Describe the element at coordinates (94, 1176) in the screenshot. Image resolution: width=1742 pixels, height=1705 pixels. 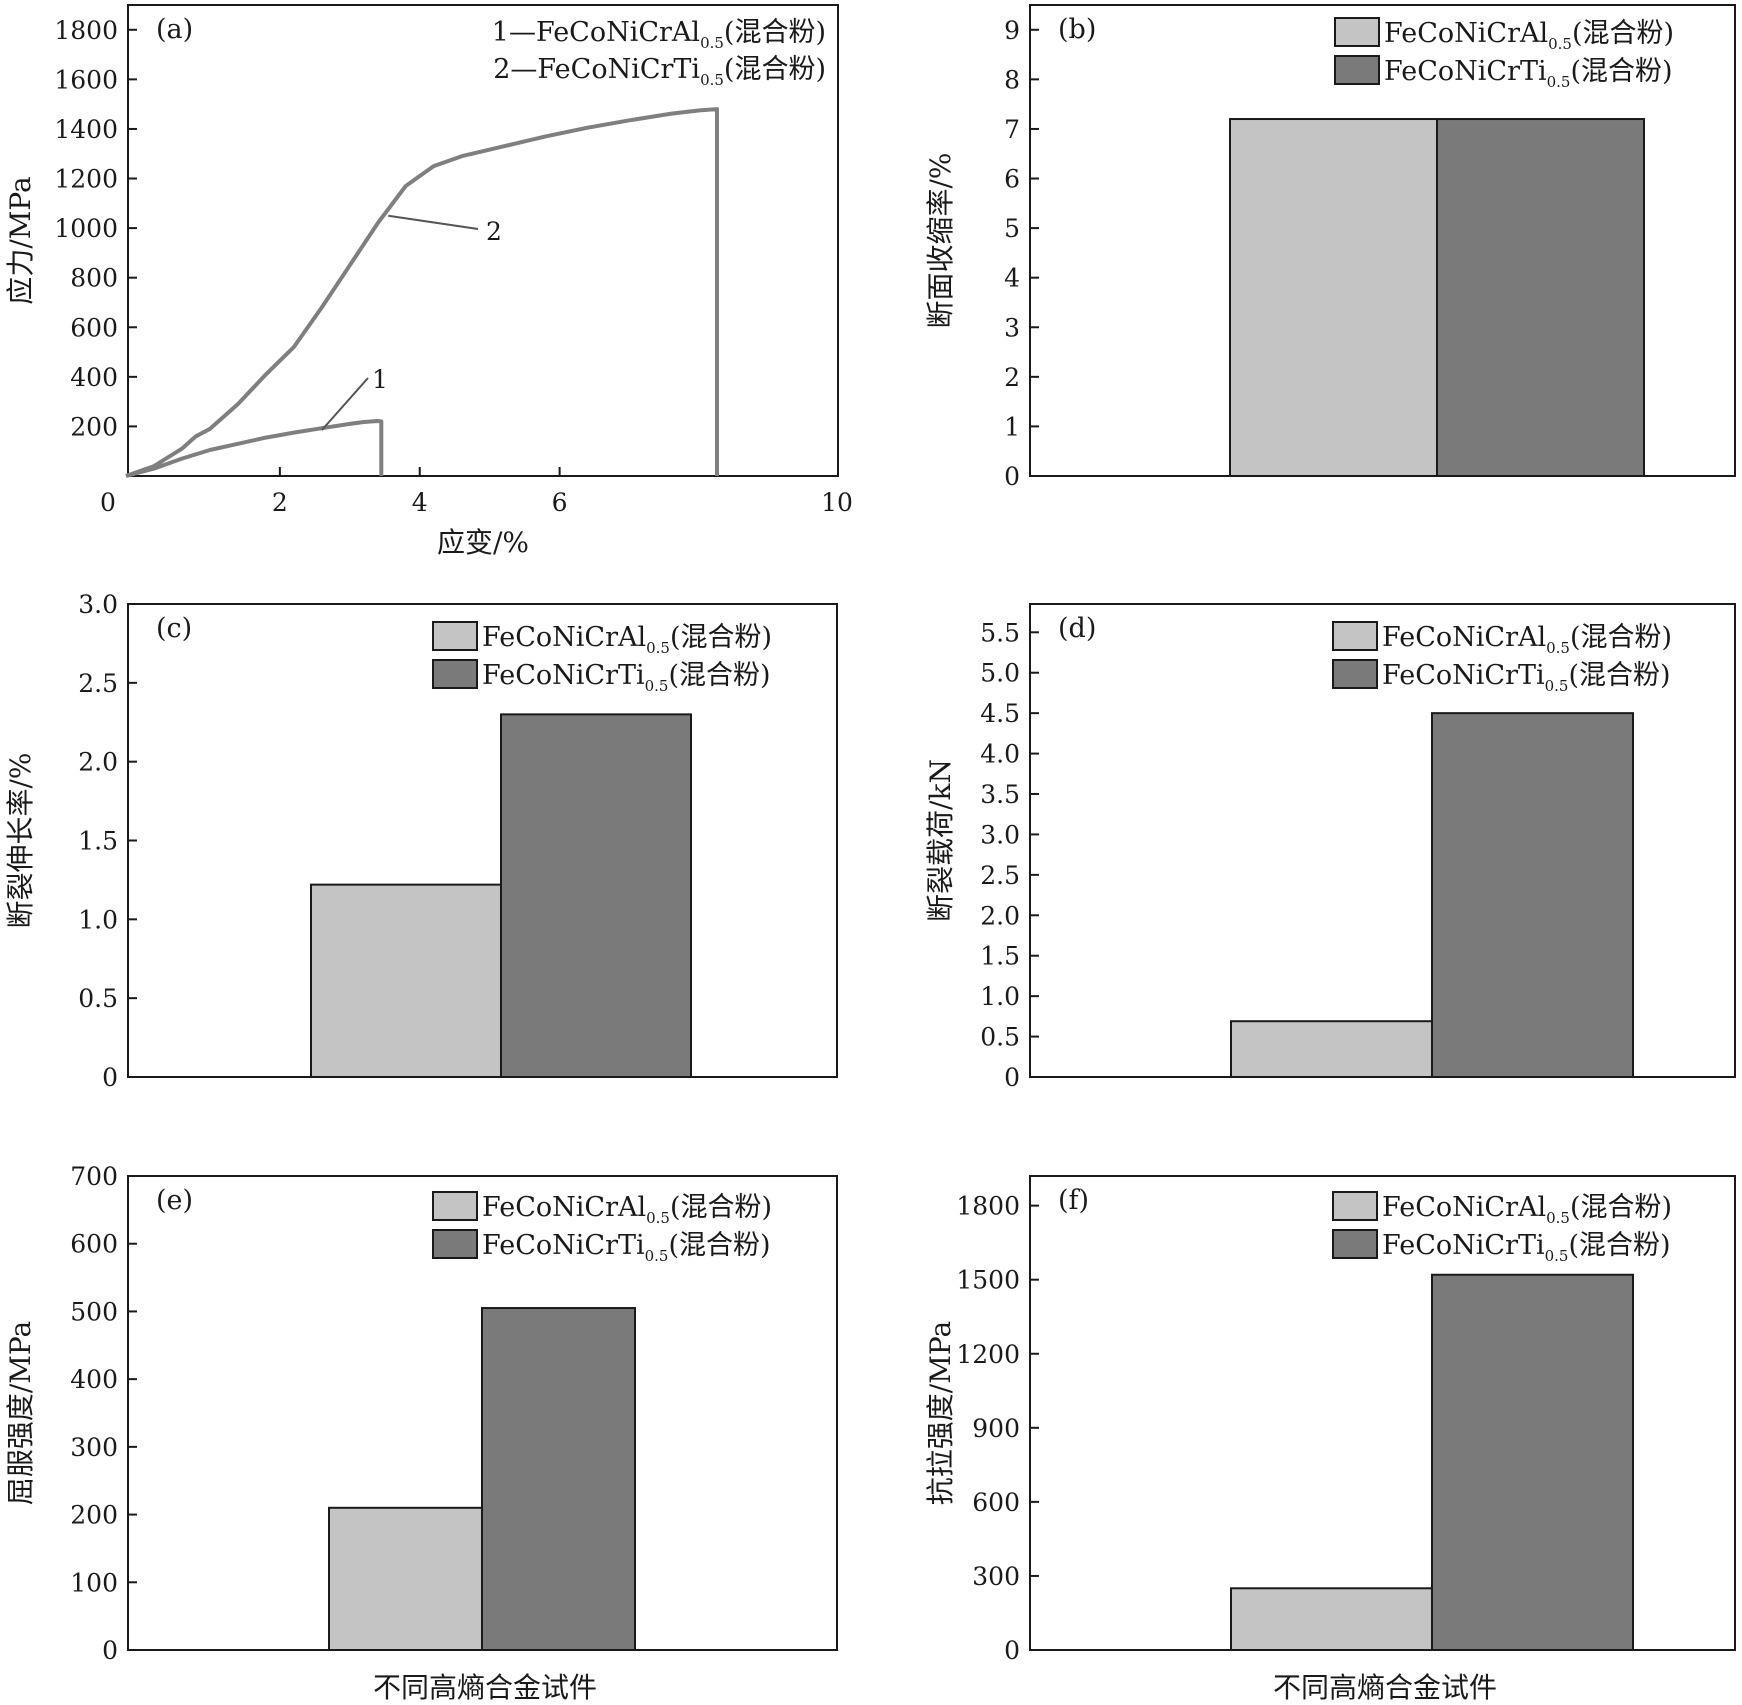
I see `y-tick-label: 700` at that location.